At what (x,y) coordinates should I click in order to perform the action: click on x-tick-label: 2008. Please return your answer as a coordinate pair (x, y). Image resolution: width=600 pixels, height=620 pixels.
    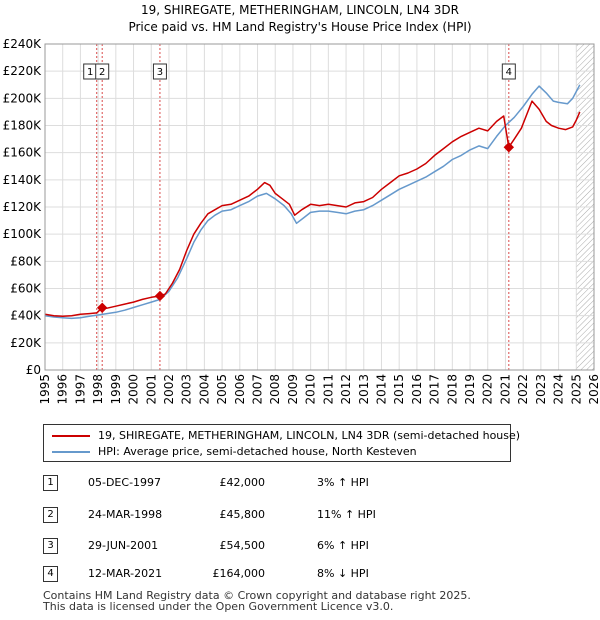
    Looking at the image, I should click on (275, 389).